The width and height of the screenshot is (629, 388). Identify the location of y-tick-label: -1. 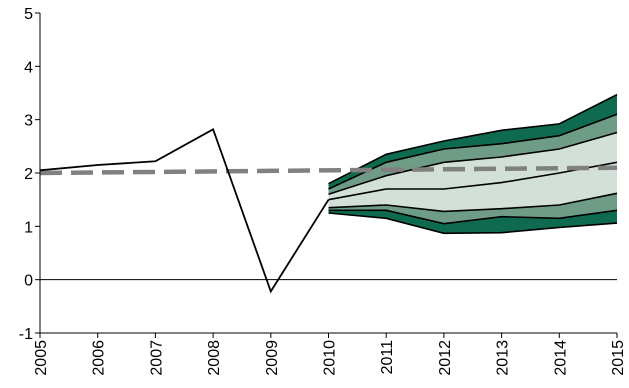
(26, 334).